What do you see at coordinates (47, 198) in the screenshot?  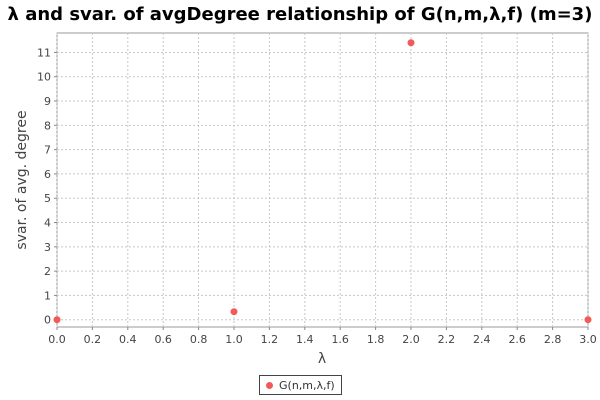 I see `y-tick-label: 5` at bounding box center [47, 198].